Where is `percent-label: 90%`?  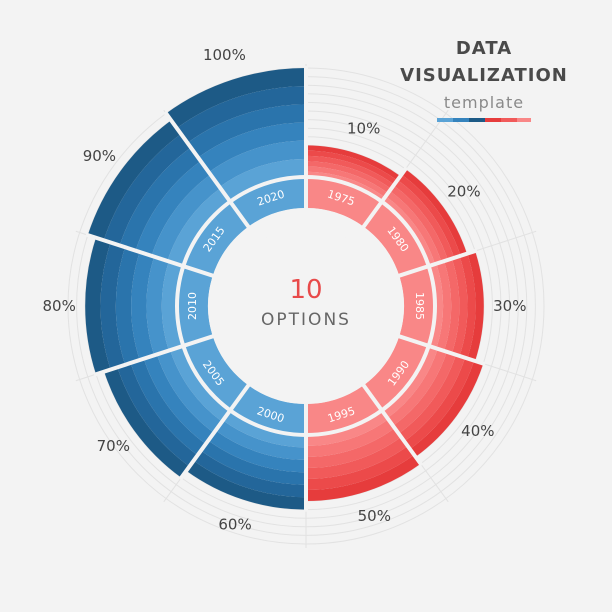
percent-label: 90% is located at coordinates (99, 156).